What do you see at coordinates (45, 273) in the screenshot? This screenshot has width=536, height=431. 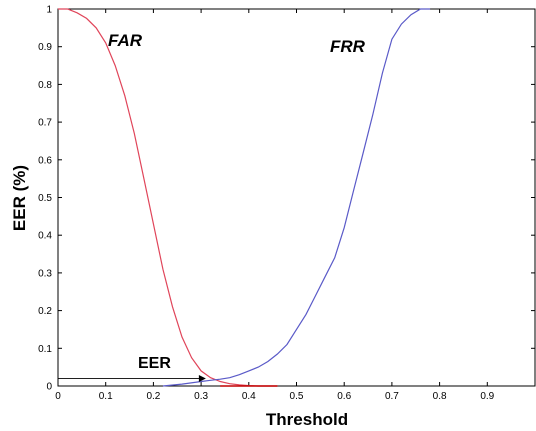 I see `y-tick-label: 0.3` at bounding box center [45, 273].